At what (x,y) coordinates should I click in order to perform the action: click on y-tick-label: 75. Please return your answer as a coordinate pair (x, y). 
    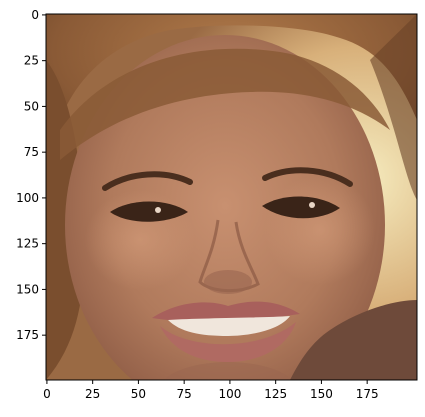
    Looking at the image, I should click on (31, 152).